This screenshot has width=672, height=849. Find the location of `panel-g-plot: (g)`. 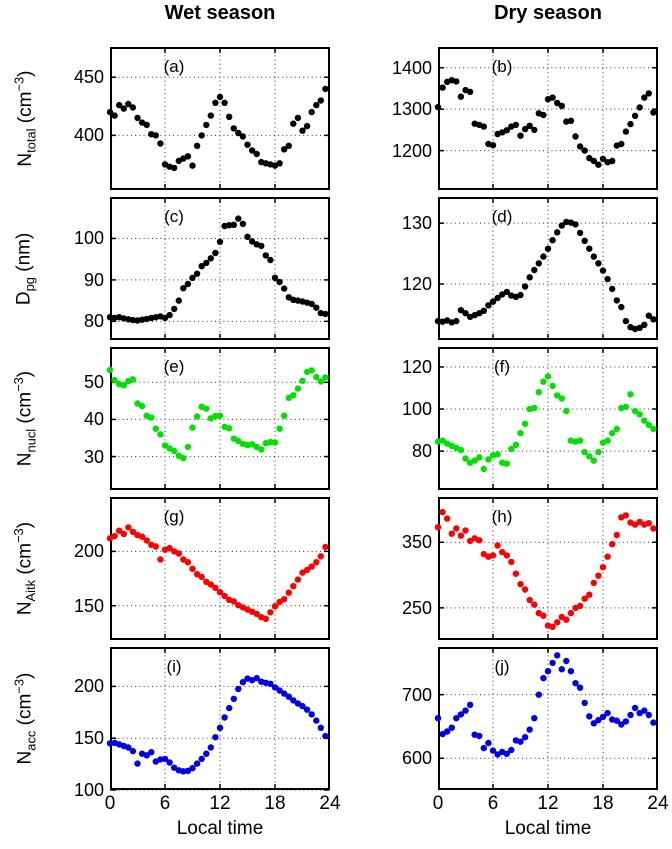

panel-g-plot: (g) is located at coordinates (218, 568).